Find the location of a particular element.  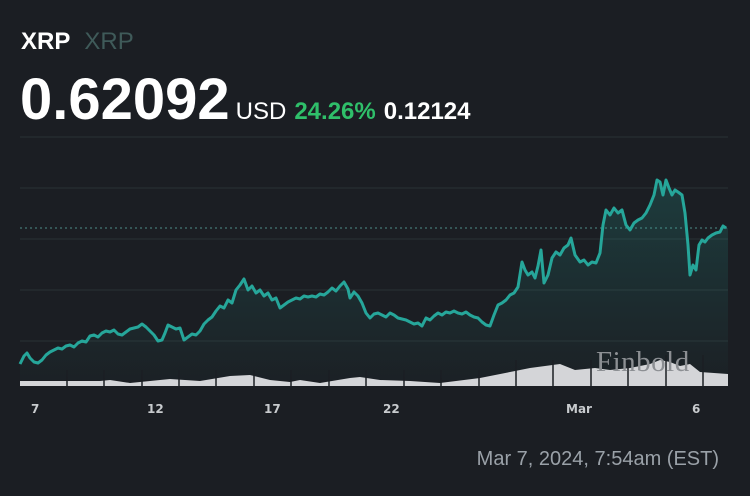

asset-symbol: XRP is located at coordinates (46, 41).